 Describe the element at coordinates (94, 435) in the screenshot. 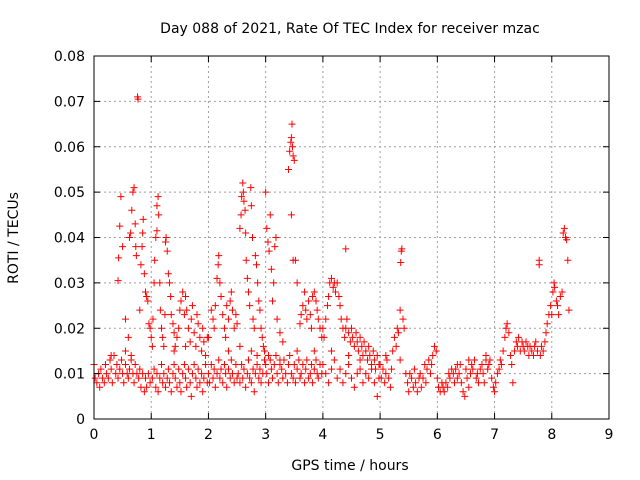

I see `x-tick-label: 0` at that location.